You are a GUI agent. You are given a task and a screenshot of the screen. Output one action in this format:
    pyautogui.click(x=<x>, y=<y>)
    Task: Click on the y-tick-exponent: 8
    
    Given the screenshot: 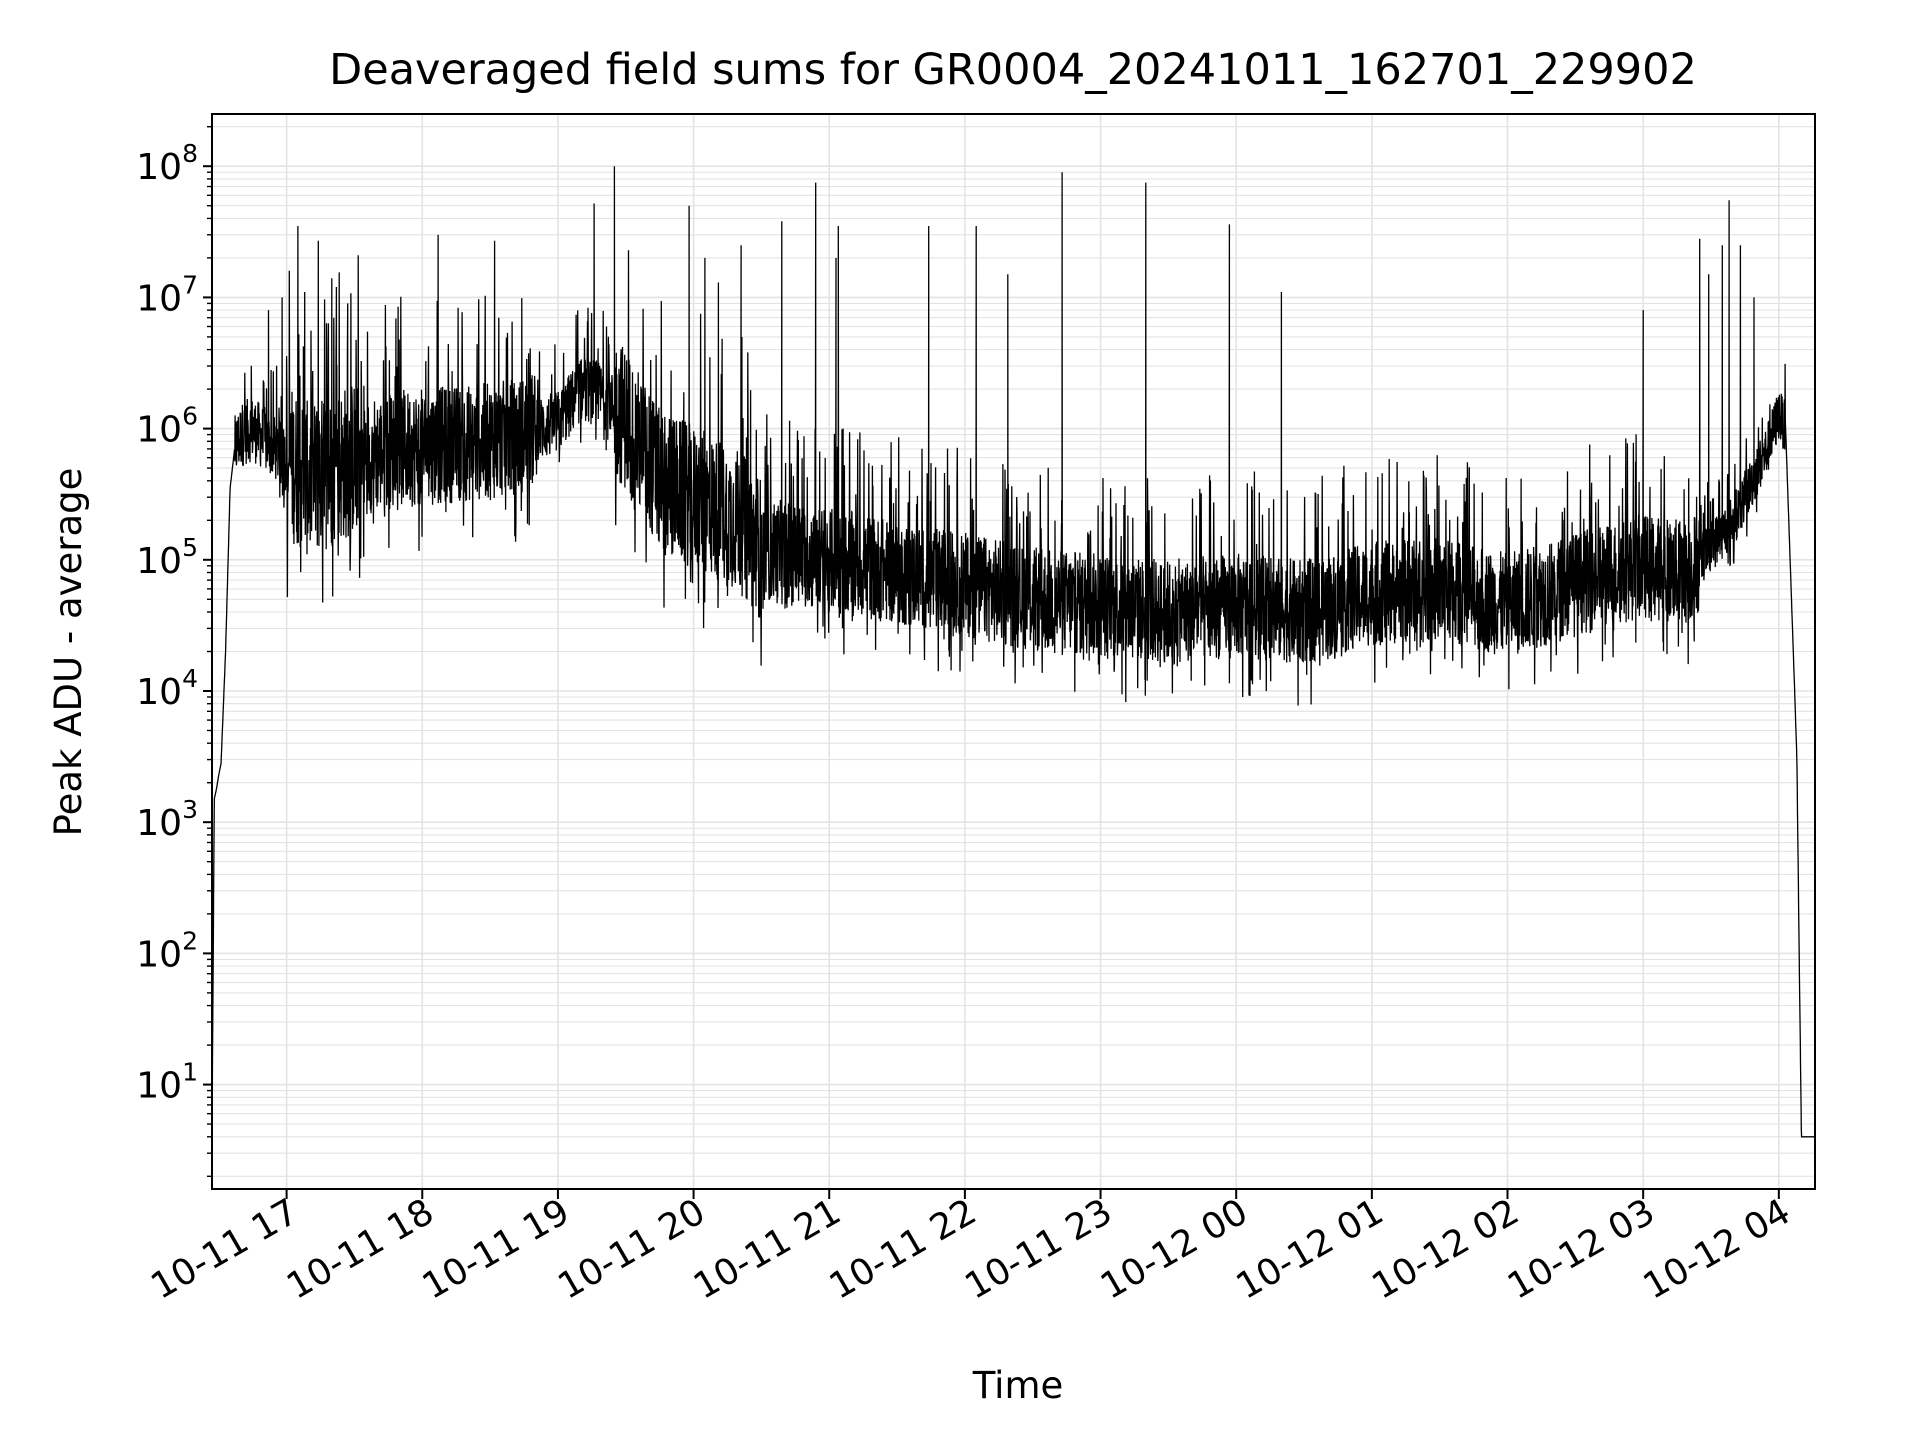 What is the action you would take?
    pyautogui.click(x=190, y=153)
    